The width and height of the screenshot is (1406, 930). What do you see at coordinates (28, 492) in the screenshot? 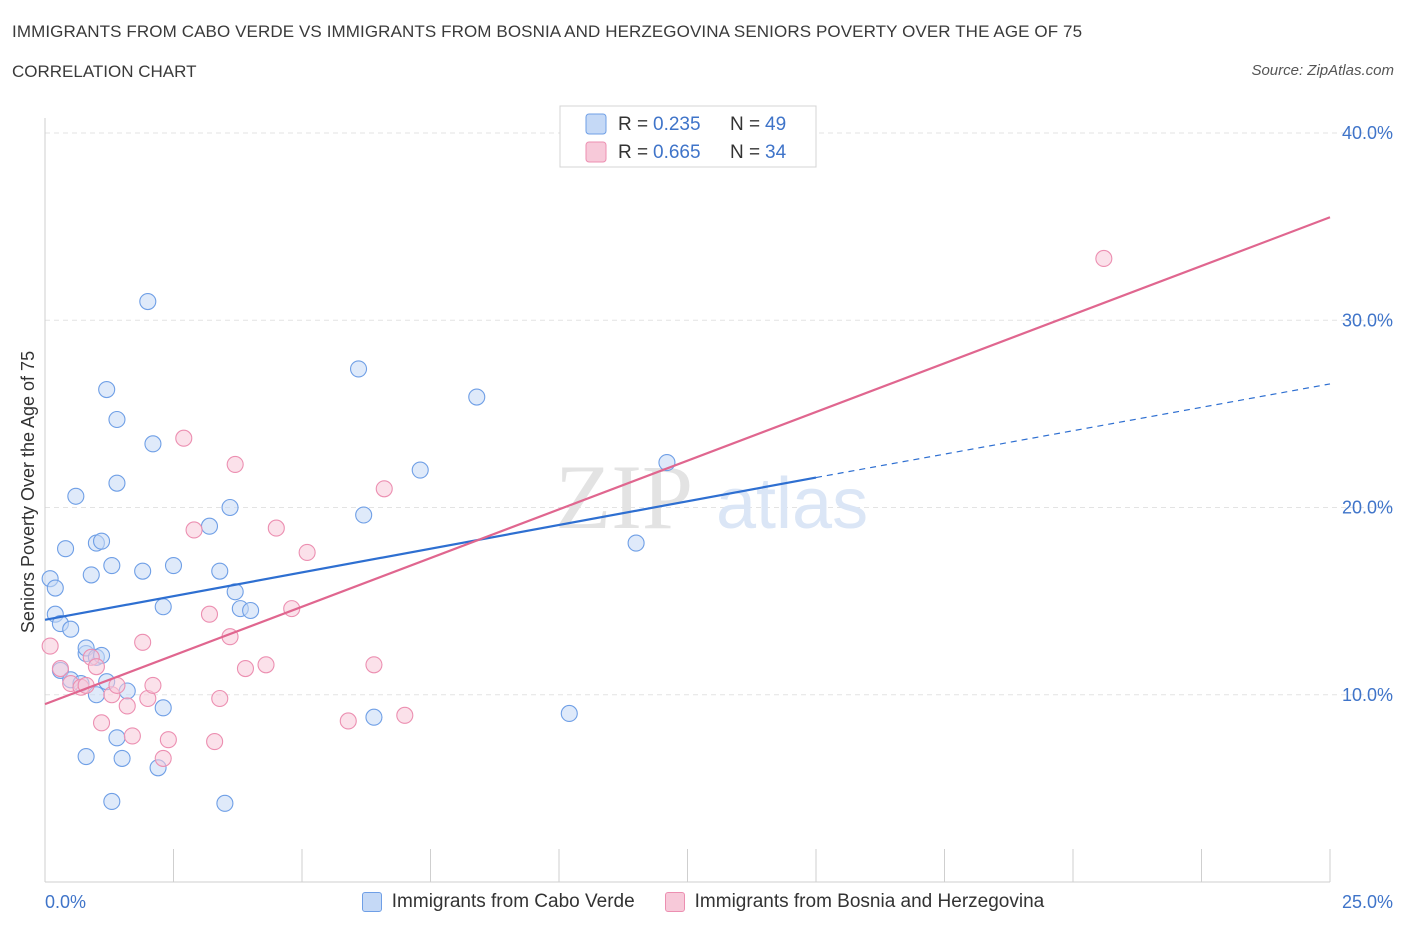
I see `y-axis-label: Seniors Poverty Over the Age of 75` at bounding box center [28, 492].